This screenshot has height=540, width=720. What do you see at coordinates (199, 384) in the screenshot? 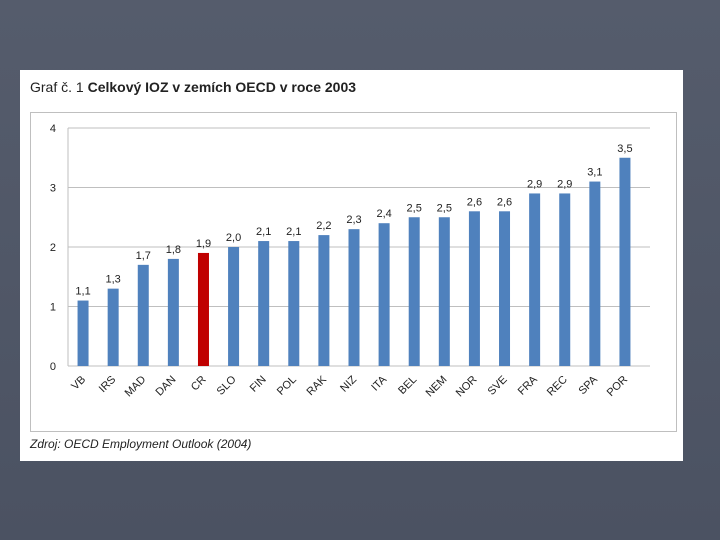
I see `x-tick-label: CR` at bounding box center [199, 384].